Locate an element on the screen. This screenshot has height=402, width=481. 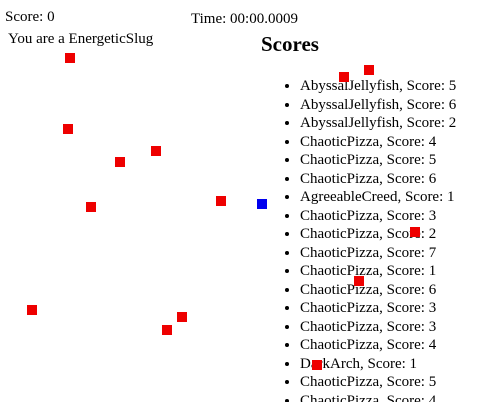
scoreboard-entry: AbyssalJellyfish, Score: 6 is located at coordinates (390, 105).